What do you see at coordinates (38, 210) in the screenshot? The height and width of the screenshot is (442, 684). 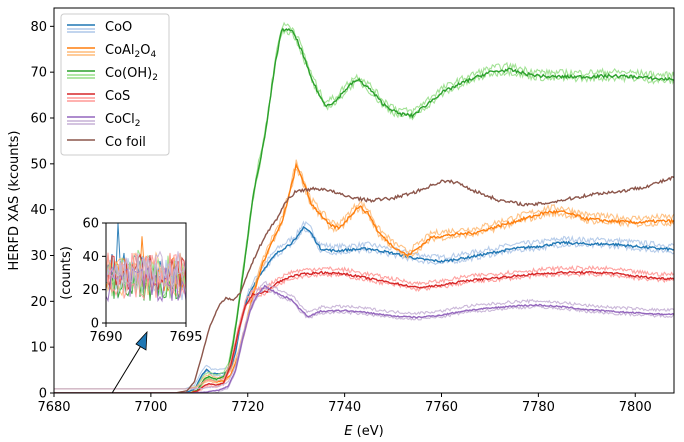 I see `y-tick-label: 40` at bounding box center [38, 210].